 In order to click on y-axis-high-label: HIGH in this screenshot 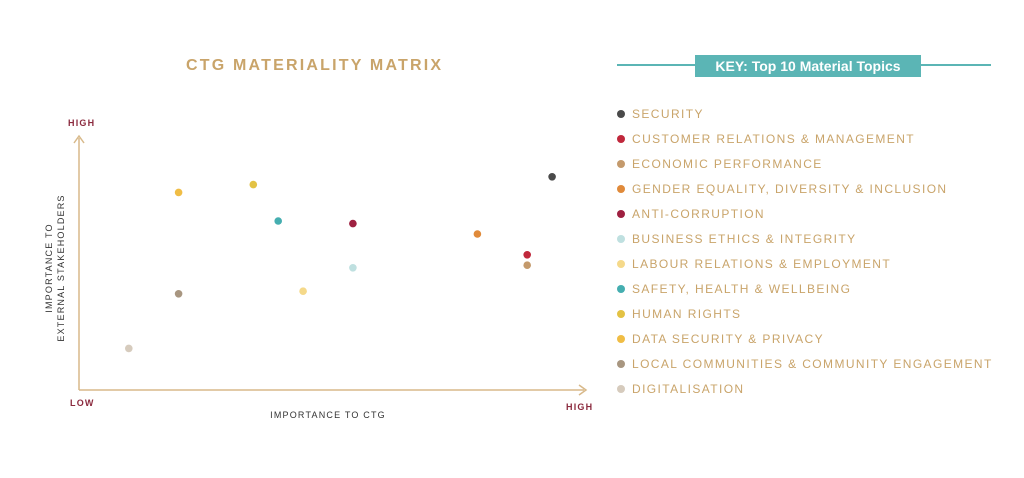, I will do `click(81, 123)`.